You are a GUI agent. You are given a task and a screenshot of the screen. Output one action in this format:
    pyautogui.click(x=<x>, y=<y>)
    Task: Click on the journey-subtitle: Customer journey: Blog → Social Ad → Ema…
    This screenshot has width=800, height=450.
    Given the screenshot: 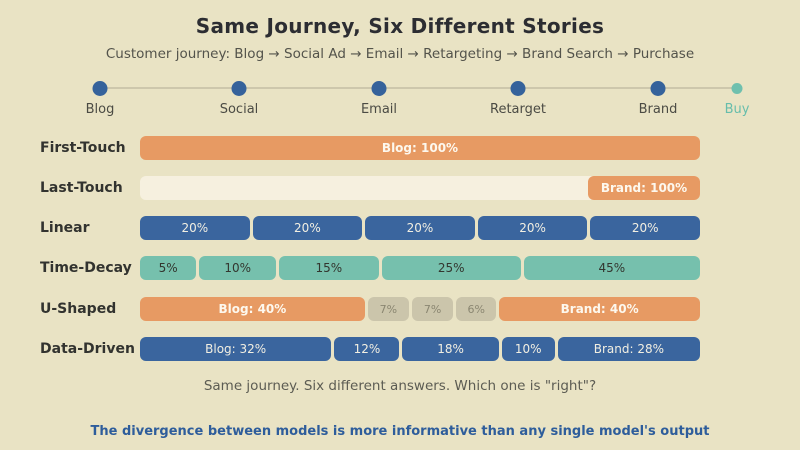 What is the action you would take?
    pyautogui.click(x=400, y=54)
    